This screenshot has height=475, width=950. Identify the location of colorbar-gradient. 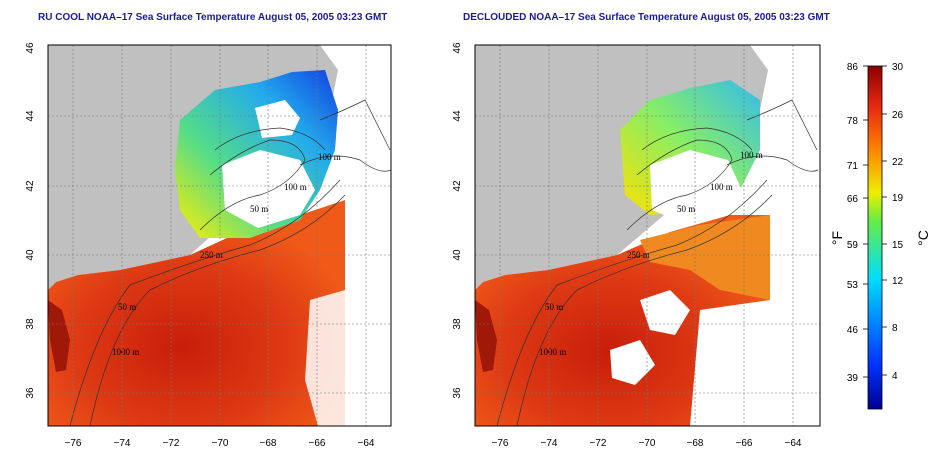
(875, 237).